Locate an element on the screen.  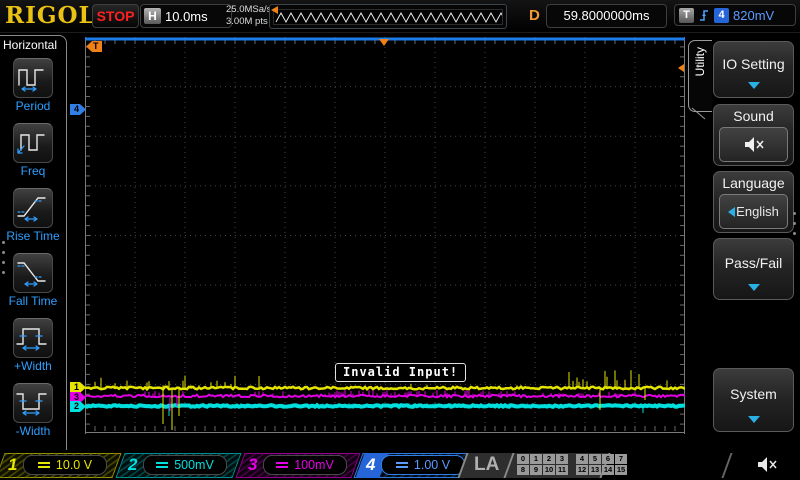
preview-wave-icon is located at coordinates (391, 17).